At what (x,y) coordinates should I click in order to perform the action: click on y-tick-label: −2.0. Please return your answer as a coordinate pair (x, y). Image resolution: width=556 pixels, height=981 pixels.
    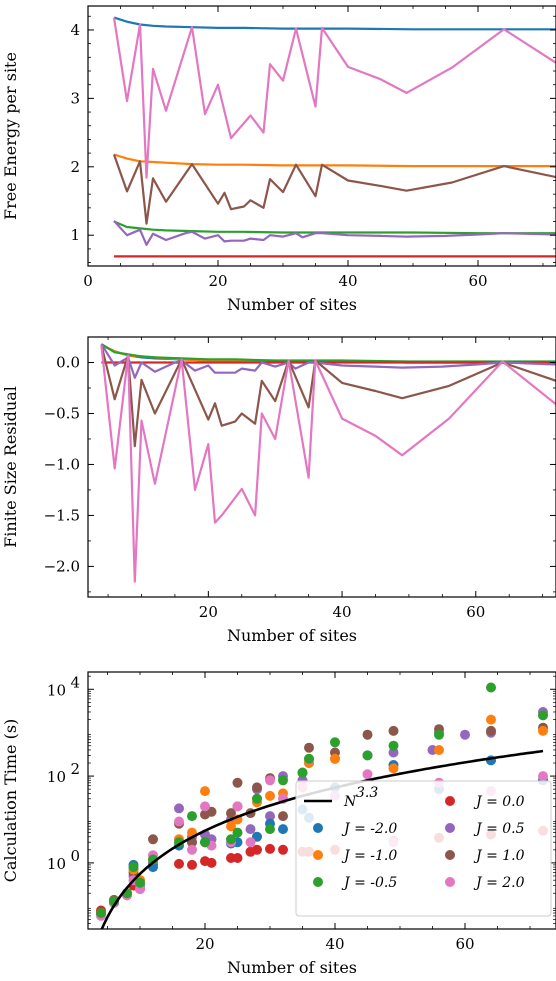
    Looking at the image, I should click on (62, 566).